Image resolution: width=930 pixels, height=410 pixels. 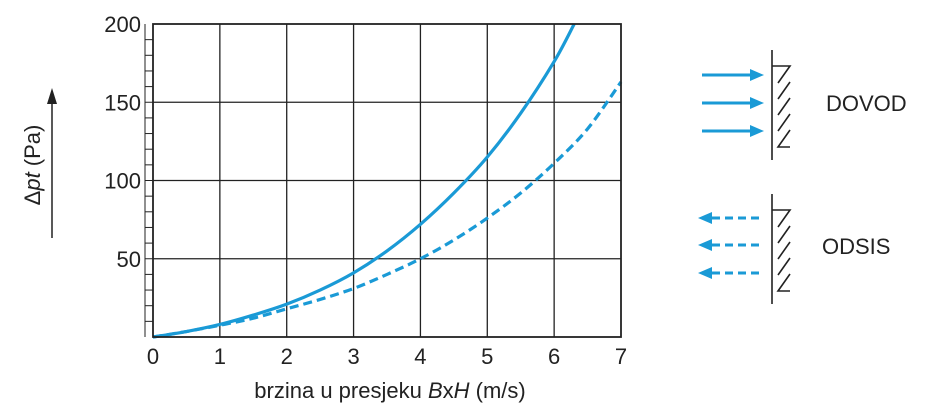 What do you see at coordinates (804, 105) in the screenshot?
I see `legend-dovod: DOVOD` at bounding box center [804, 105].